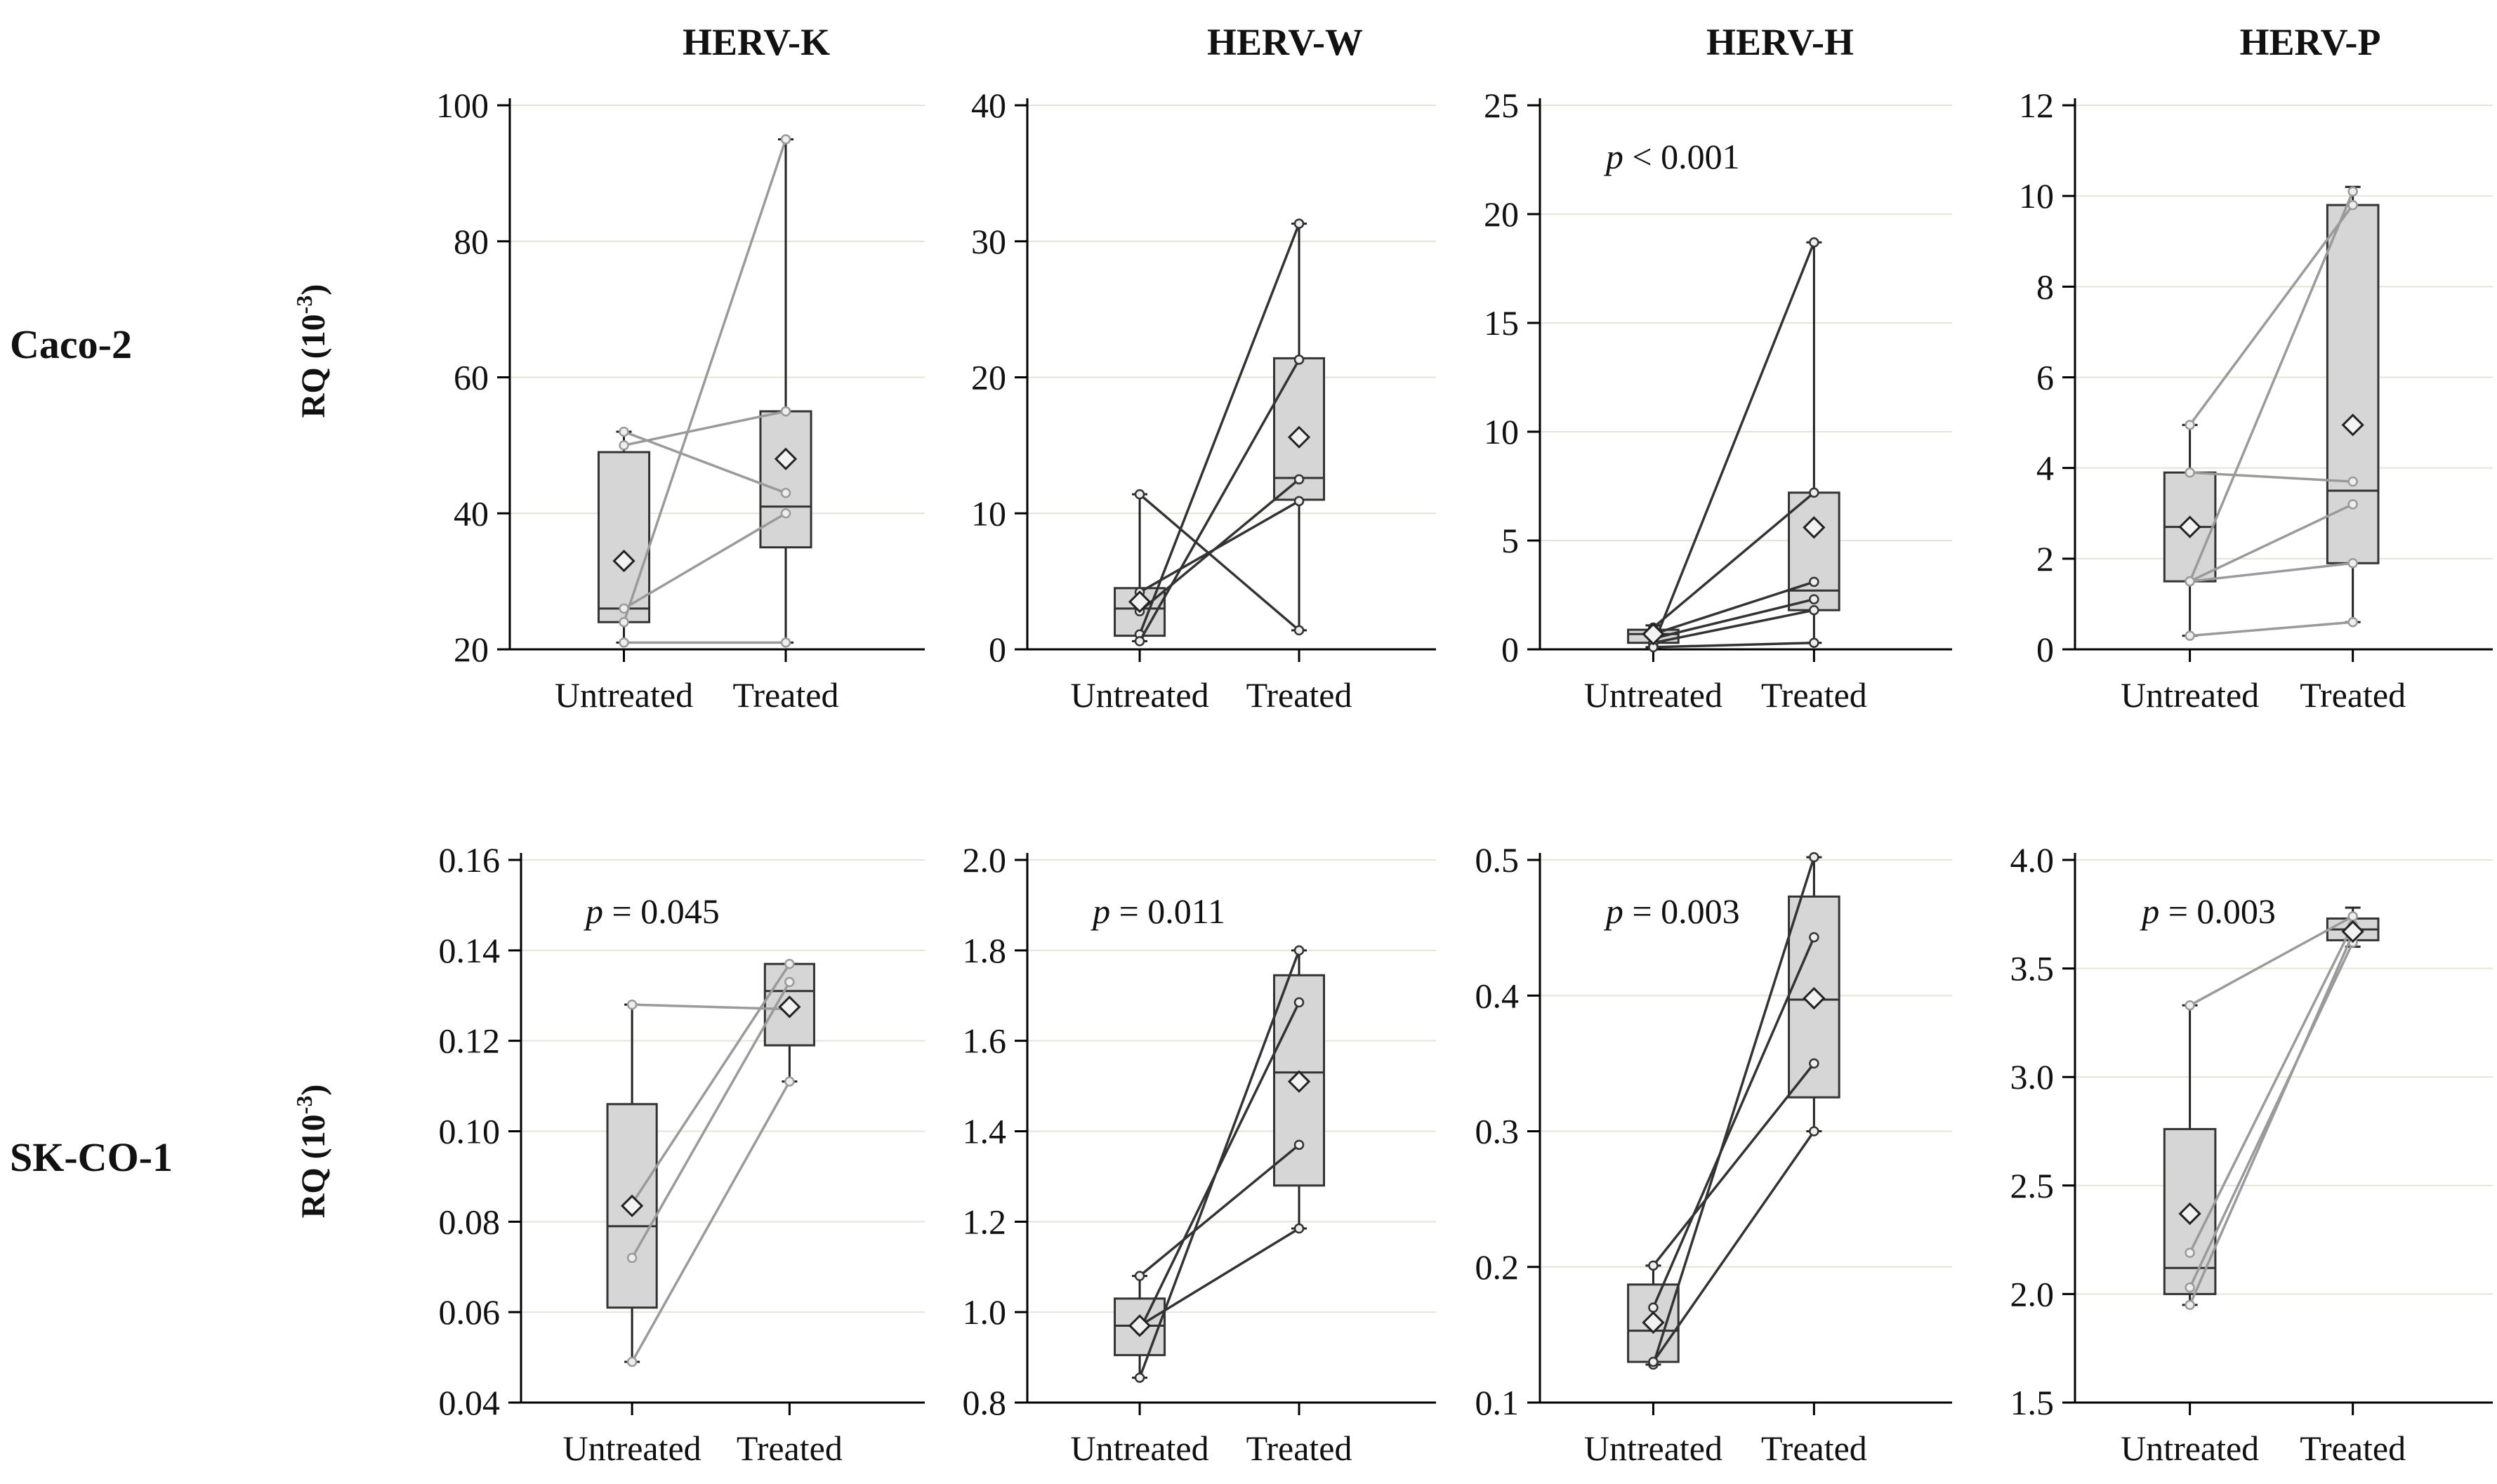 The width and height of the screenshot is (2497, 1484). What do you see at coordinates (985, 1312) in the screenshot?
I see `y-tick-label: 1.0` at bounding box center [985, 1312].